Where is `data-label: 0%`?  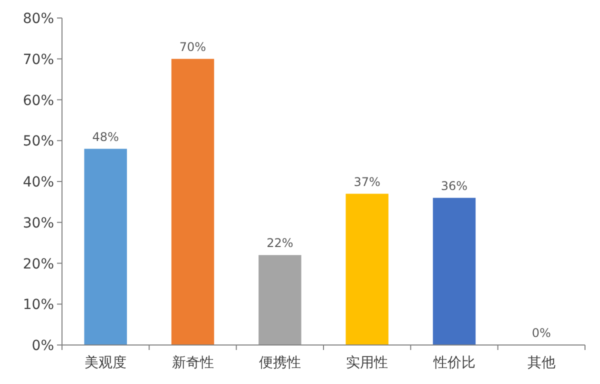
data-label: 0% is located at coordinates (541, 333).